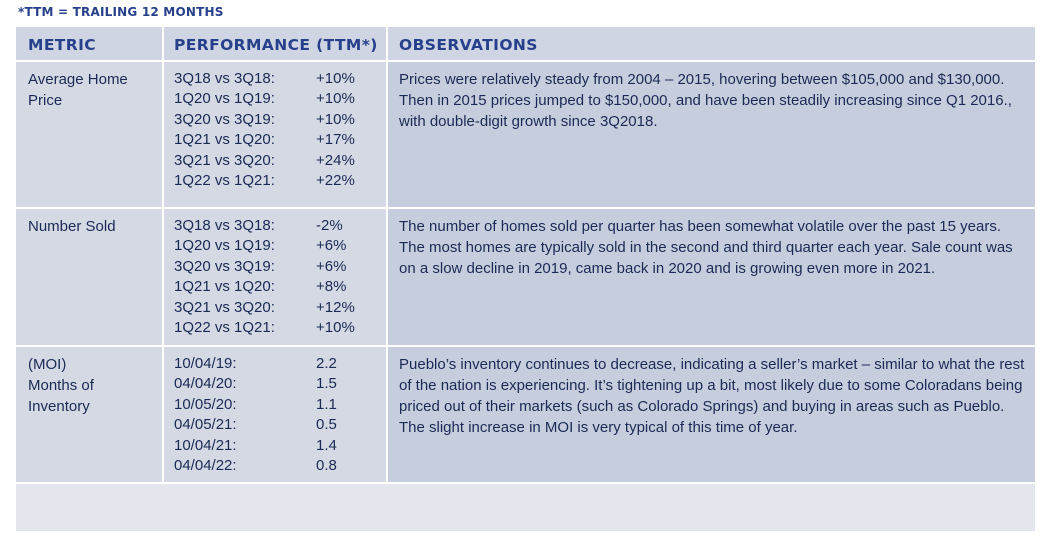 This screenshot has width=1049, height=547. I want to click on performance-item: 10/04/19: 2.2, so click(274, 364).